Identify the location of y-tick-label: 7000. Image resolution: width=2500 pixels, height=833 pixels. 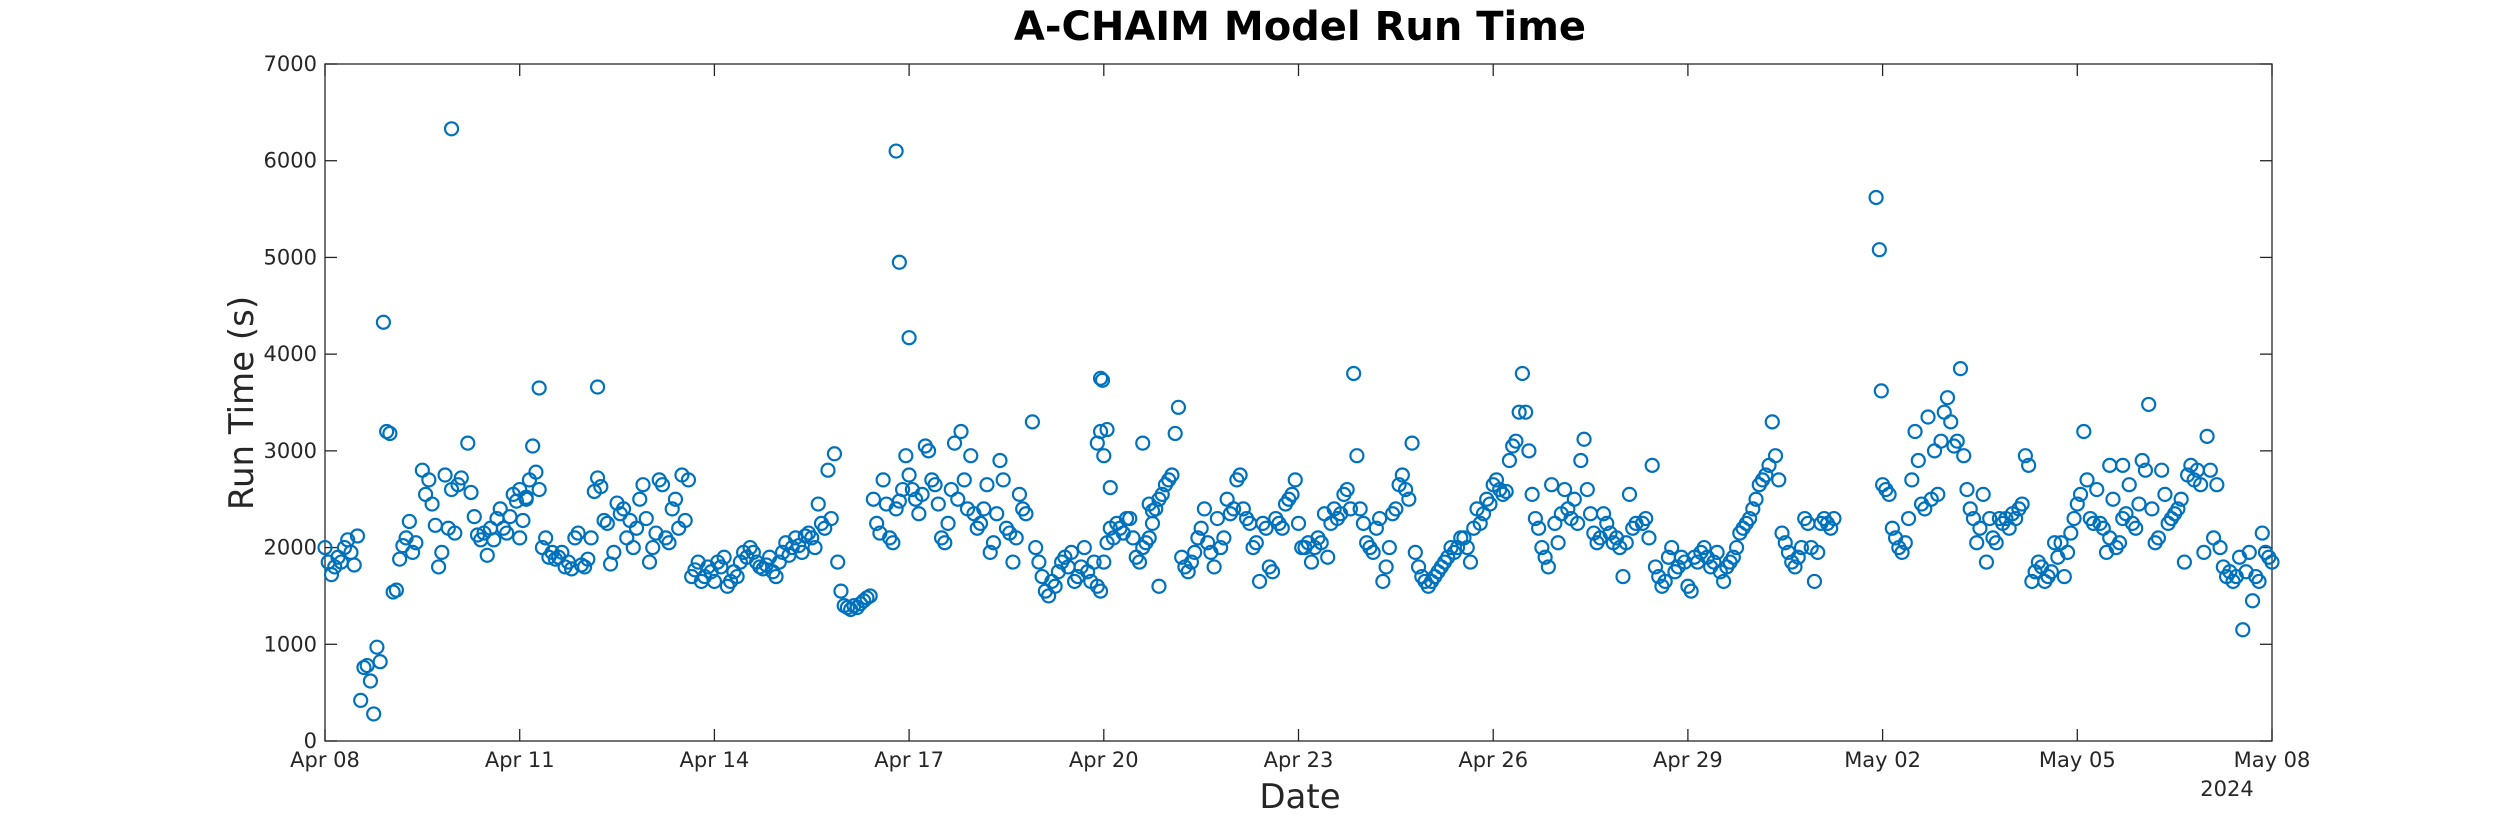
(290, 64).